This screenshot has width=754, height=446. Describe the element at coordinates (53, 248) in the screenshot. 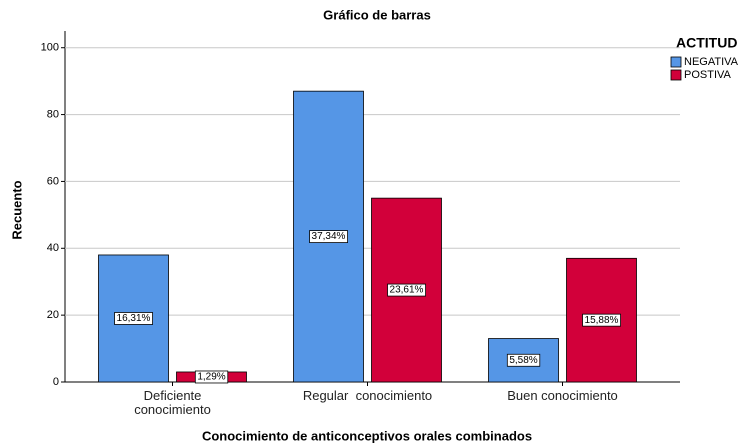

I see `y-tick-label: 40` at that location.